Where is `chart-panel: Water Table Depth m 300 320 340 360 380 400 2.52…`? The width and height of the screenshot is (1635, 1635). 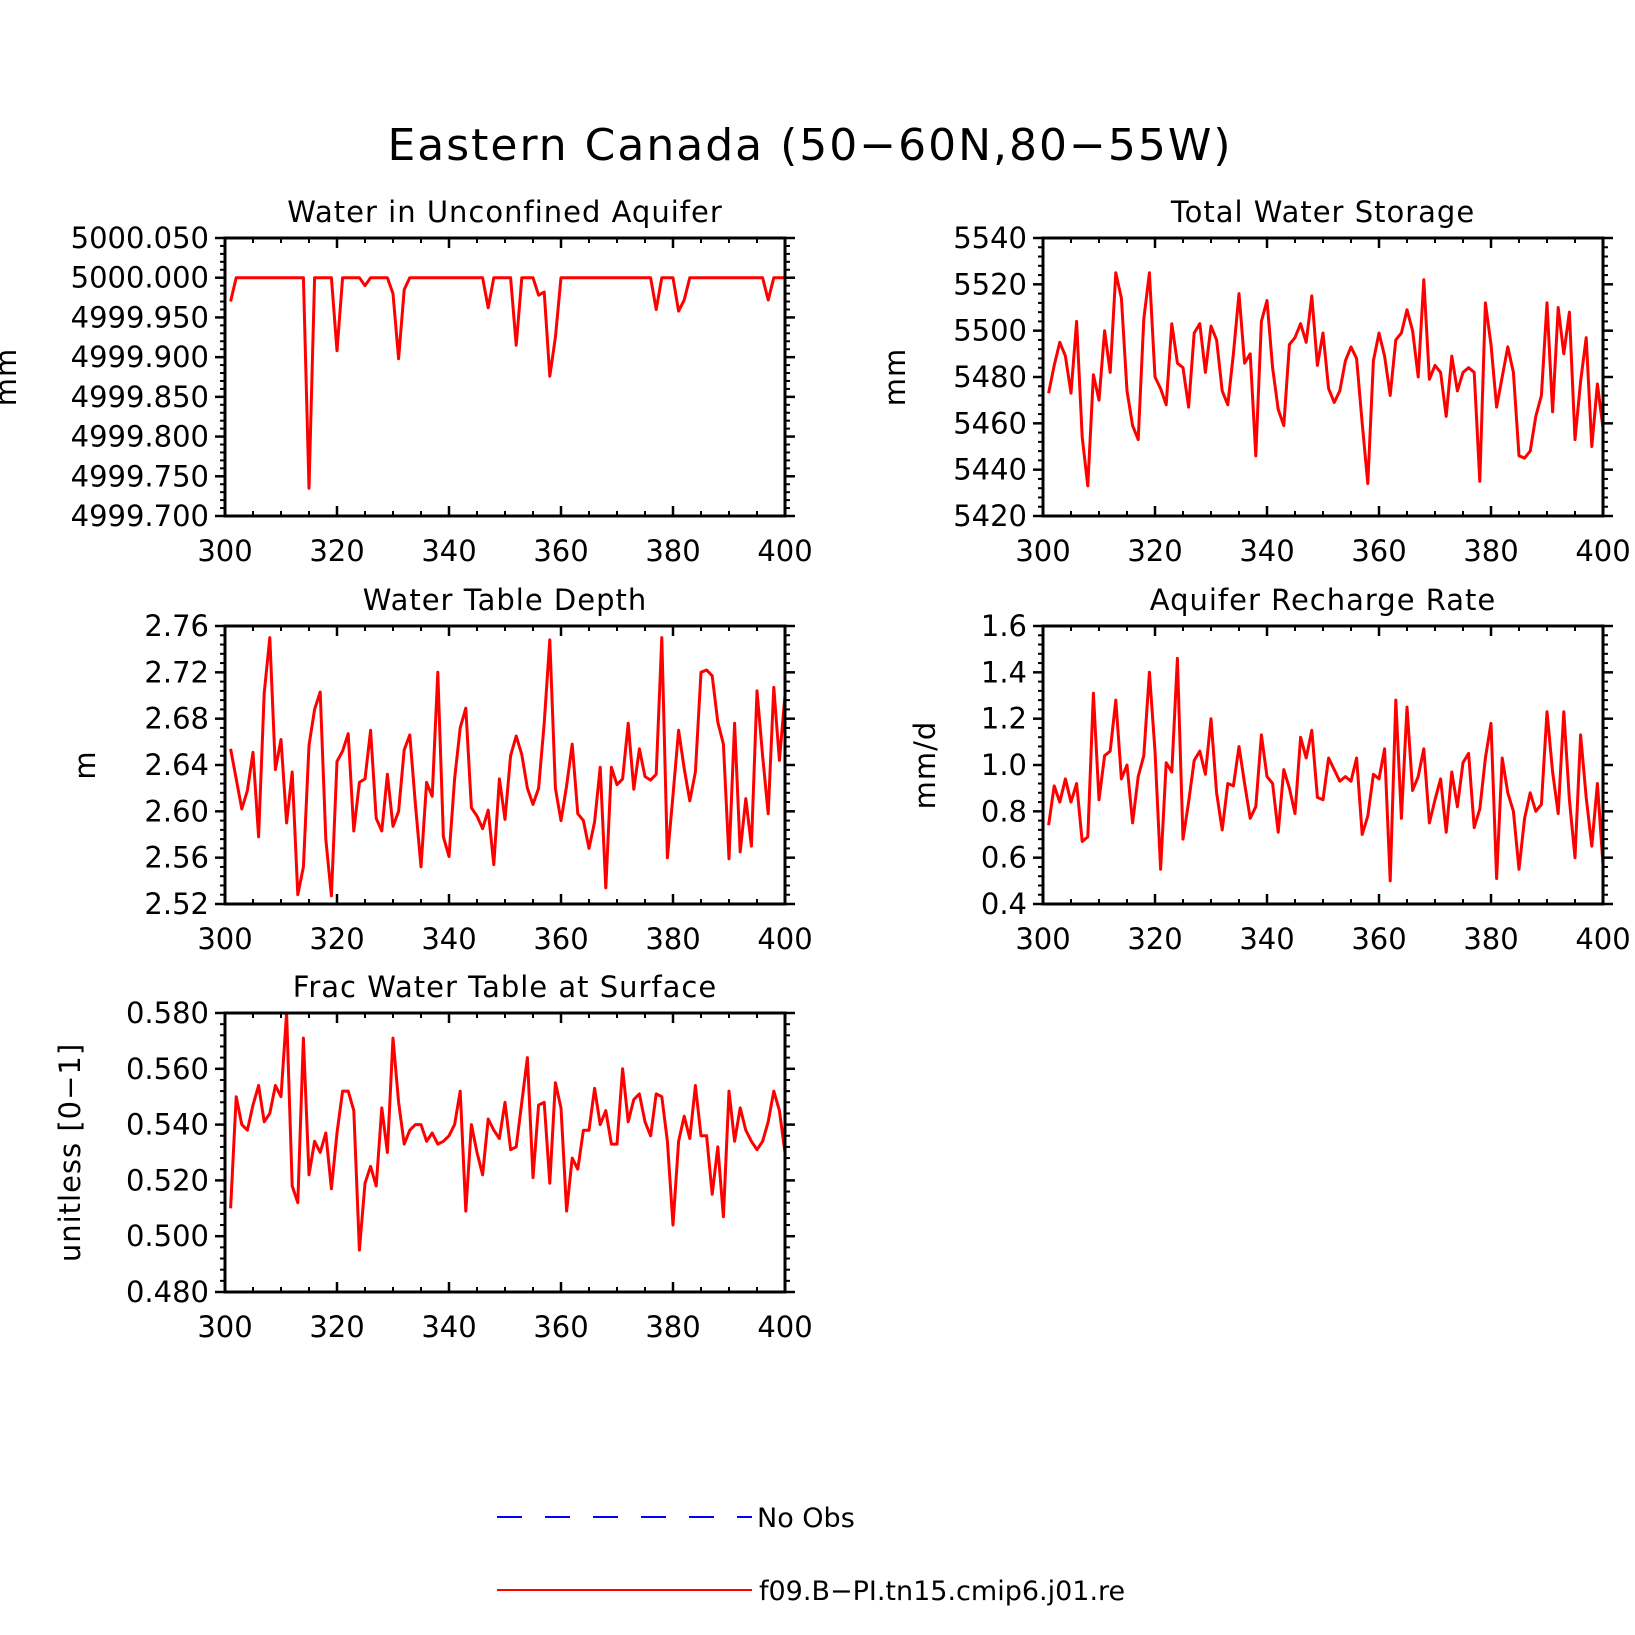
chart-panel: Water Table Depth m 300 320 340 360 380 400 2.52… is located at coordinates (440, 769).